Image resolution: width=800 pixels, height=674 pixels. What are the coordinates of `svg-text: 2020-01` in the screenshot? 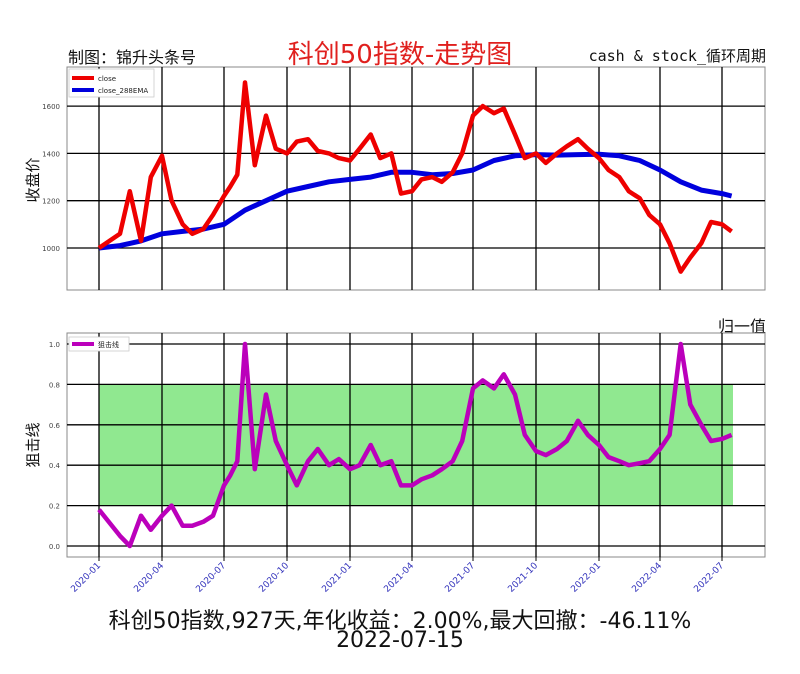 It's located at (86, 578).